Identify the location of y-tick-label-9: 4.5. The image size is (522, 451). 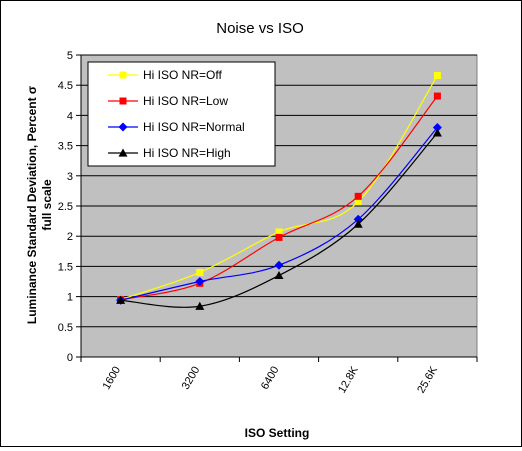
(65, 86).